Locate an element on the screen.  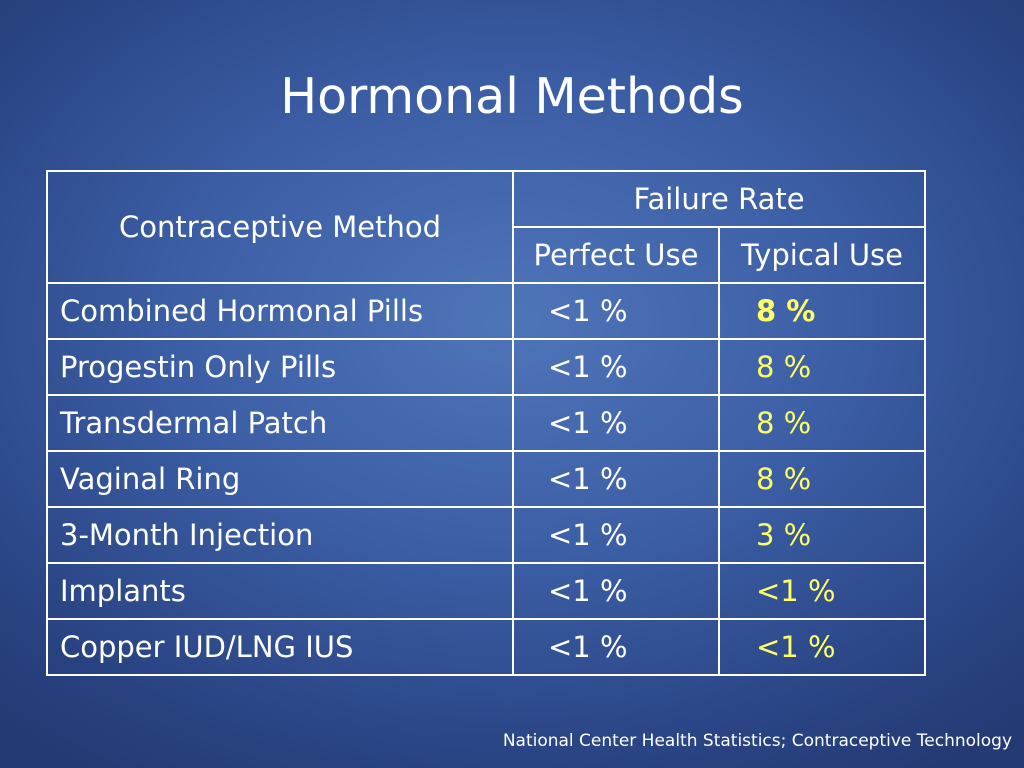
table-row: 3-Month Injection <1 % 3 % is located at coordinates (486, 535).